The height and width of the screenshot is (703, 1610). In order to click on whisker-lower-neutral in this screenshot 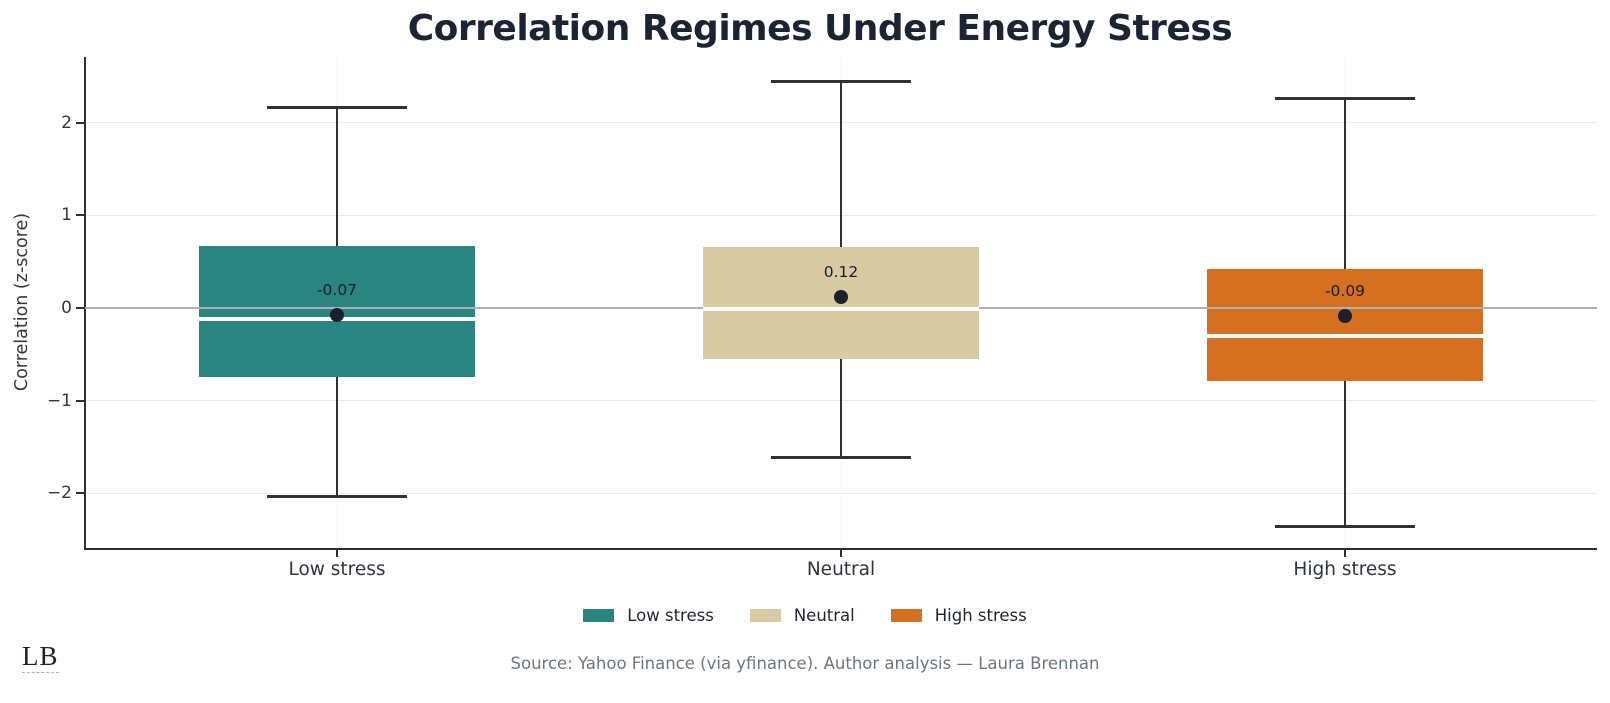, I will do `click(841, 408)`.